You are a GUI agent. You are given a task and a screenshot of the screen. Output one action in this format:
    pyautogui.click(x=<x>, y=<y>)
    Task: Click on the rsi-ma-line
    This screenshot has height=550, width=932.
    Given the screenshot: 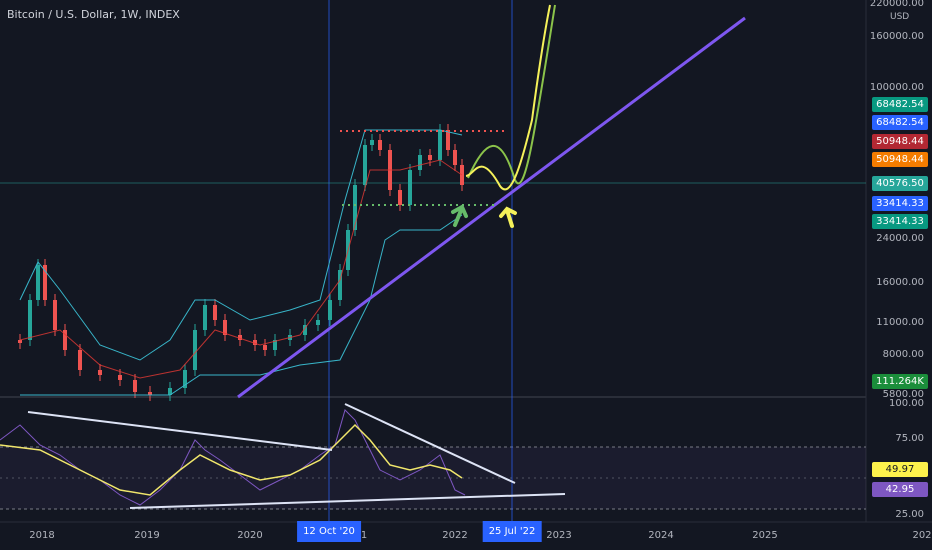 What is the action you would take?
    pyautogui.click(x=231, y=459)
    